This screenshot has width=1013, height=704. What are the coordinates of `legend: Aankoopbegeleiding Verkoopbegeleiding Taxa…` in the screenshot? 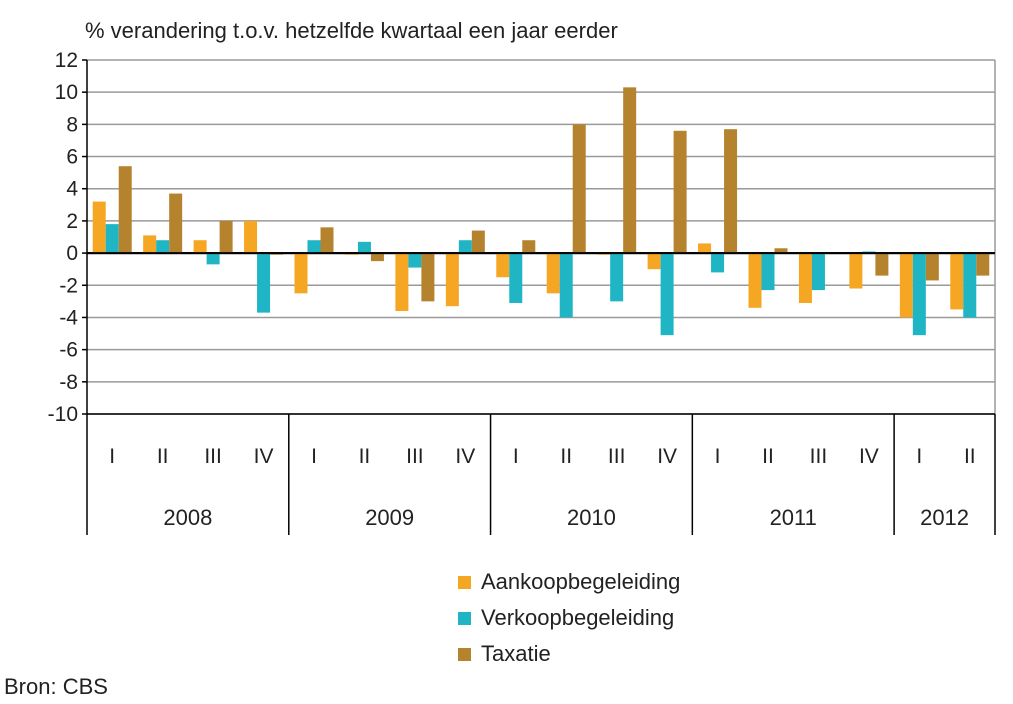 It's located at (569, 618).